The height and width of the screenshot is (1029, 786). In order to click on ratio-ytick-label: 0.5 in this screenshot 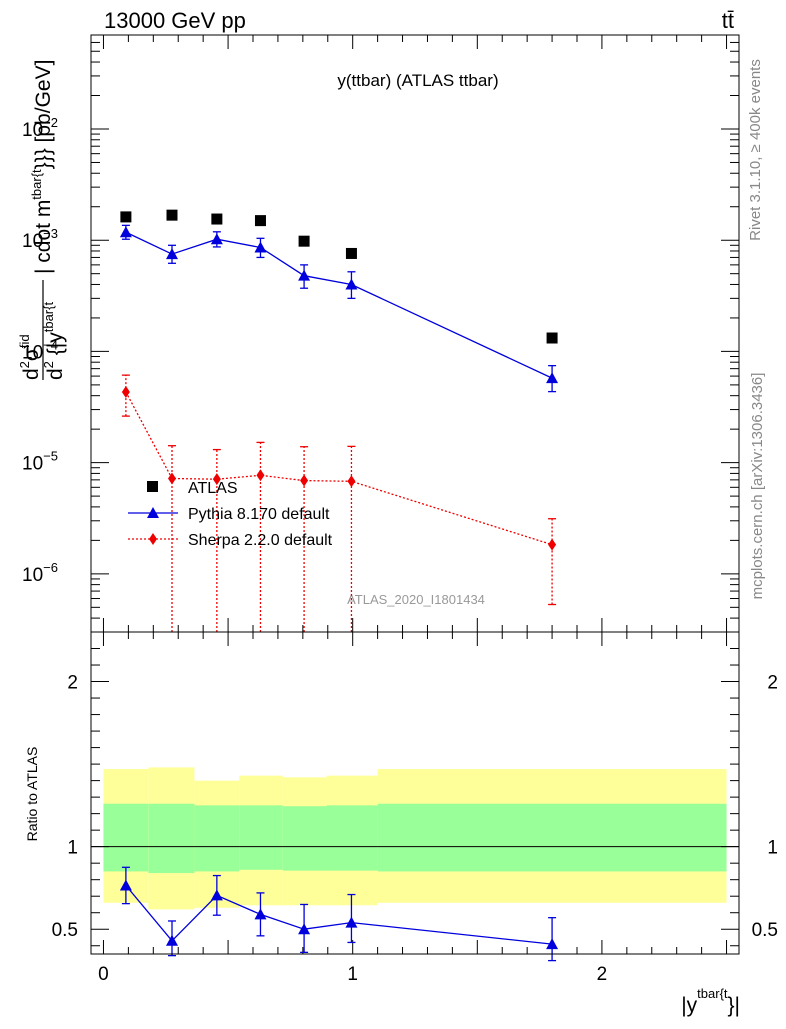, I will do `click(65, 930)`.